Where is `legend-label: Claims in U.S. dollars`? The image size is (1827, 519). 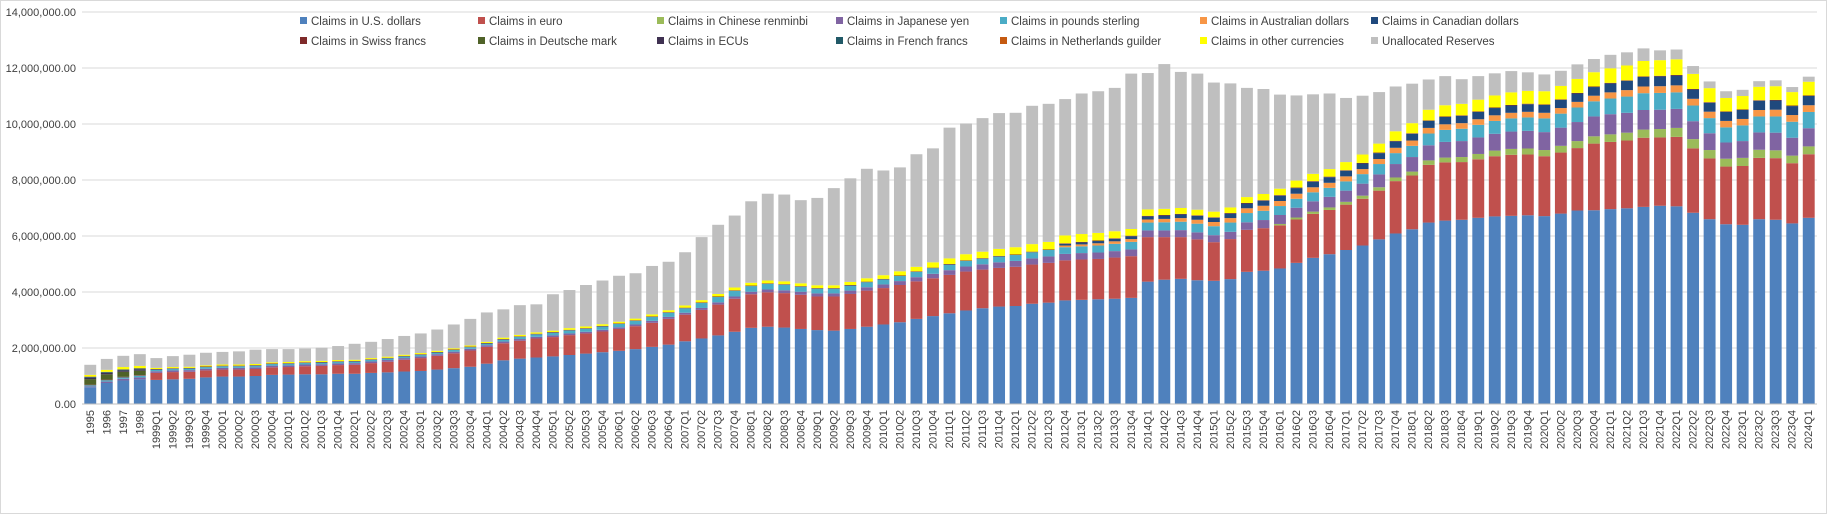 legend-label: Claims in U.S. dollars is located at coordinates (366, 22).